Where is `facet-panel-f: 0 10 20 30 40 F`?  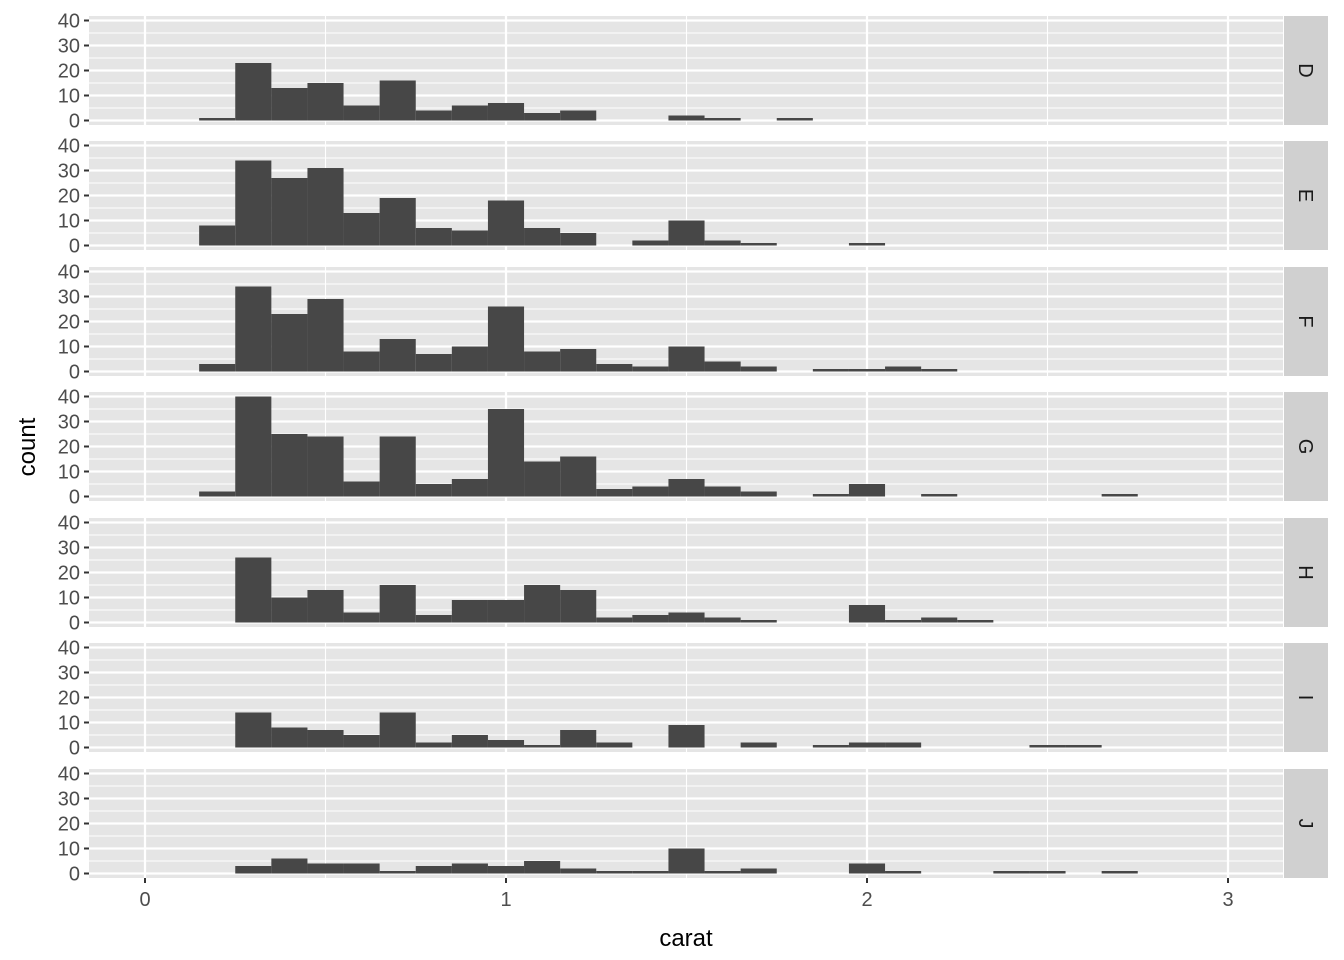
facet-panel-f: 0 10 20 30 40 F is located at coordinates (693, 323).